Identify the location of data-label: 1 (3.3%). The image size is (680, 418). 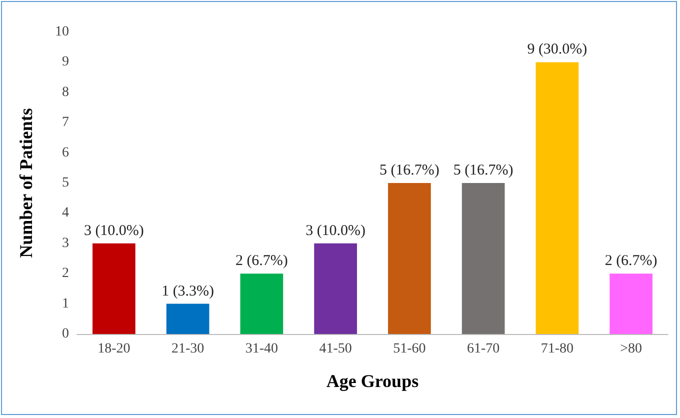
(188, 291).